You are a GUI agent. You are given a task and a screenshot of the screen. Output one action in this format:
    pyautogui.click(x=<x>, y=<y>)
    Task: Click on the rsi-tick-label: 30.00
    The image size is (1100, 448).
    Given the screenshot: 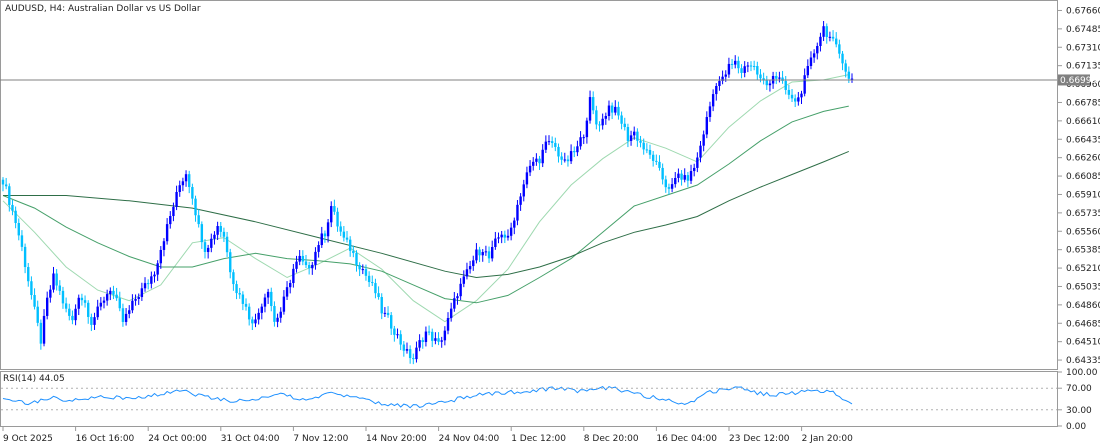 What is the action you would take?
    pyautogui.click(x=1079, y=411)
    